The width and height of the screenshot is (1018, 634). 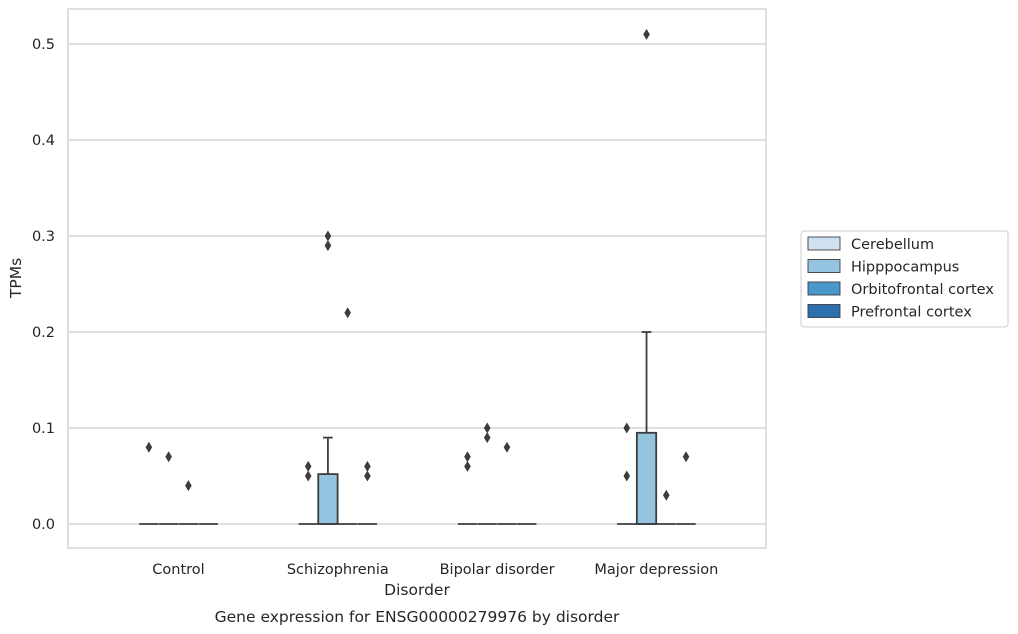 I want to click on legend-frame, so click(x=904, y=279).